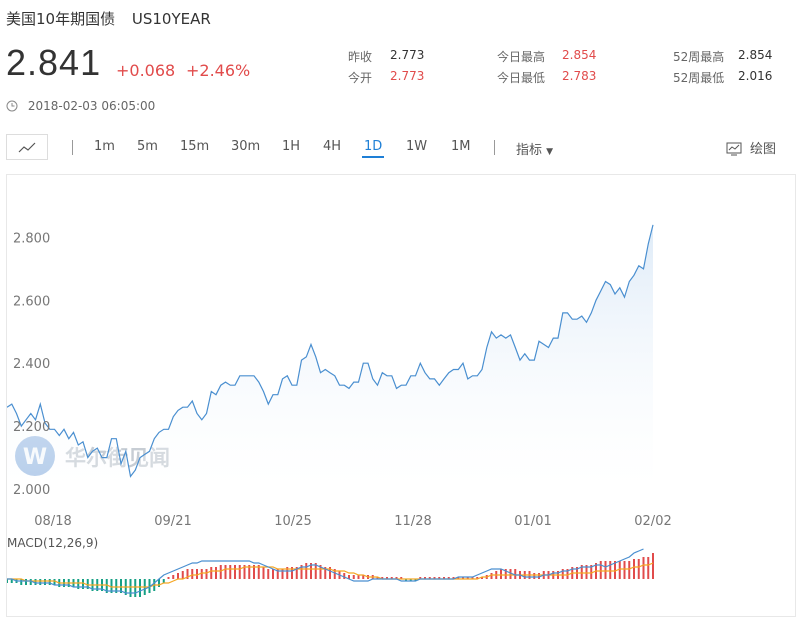 This screenshot has height=631, width=803. What do you see at coordinates (31, 301) in the screenshot?
I see `y-tick-label: 2.600` at bounding box center [31, 301].